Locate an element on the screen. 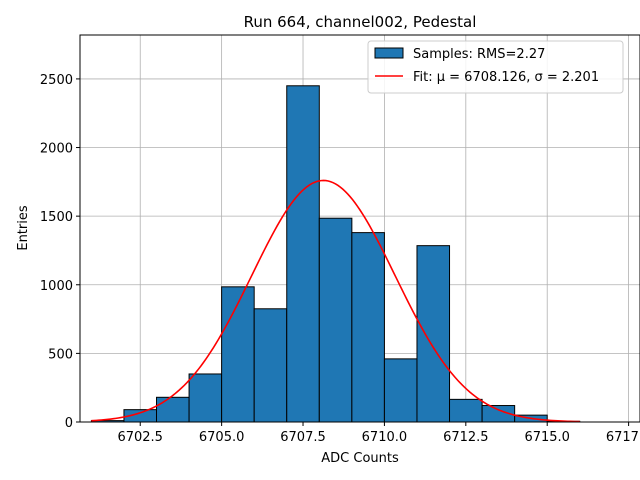  x-tick-label-2: 6707.5 is located at coordinates (303, 437).